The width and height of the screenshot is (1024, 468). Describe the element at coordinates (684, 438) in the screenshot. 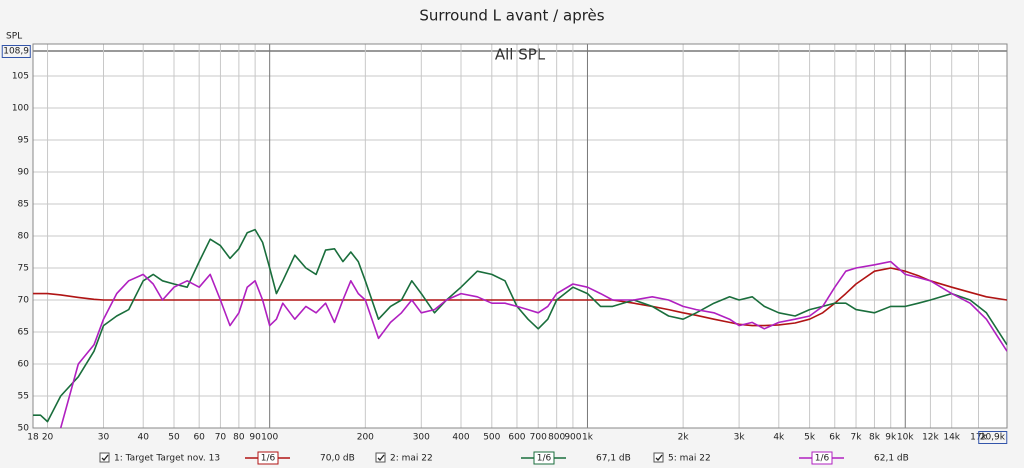

I see `x-tick-label: 2k` at that location.